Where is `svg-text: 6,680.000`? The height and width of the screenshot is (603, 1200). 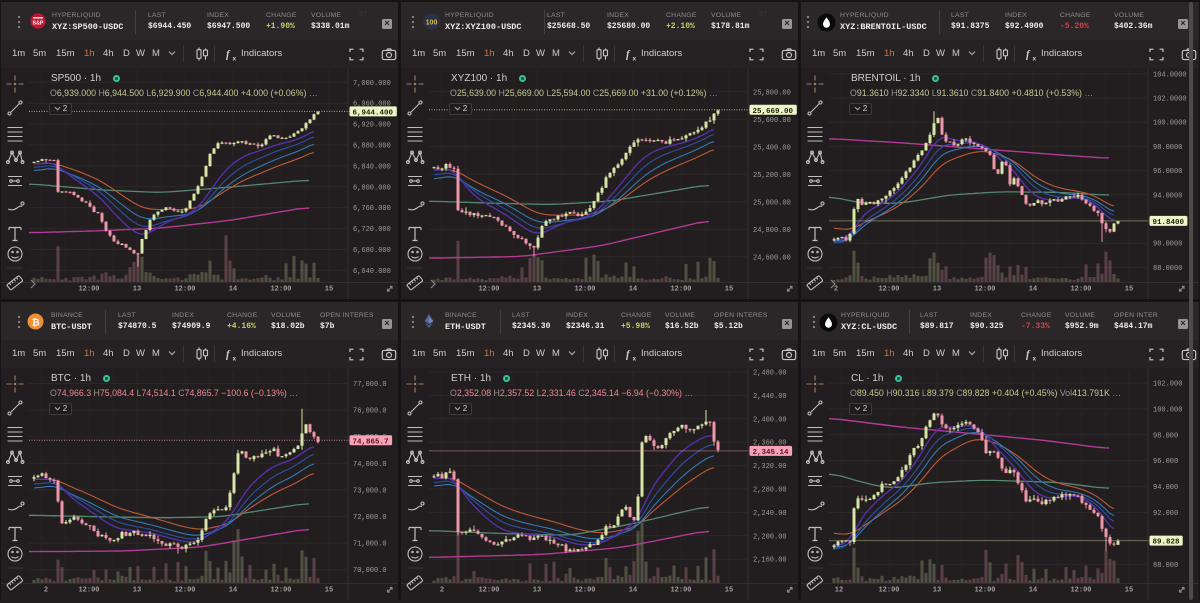 svg-text: 6,680.000 is located at coordinates (372, 251).